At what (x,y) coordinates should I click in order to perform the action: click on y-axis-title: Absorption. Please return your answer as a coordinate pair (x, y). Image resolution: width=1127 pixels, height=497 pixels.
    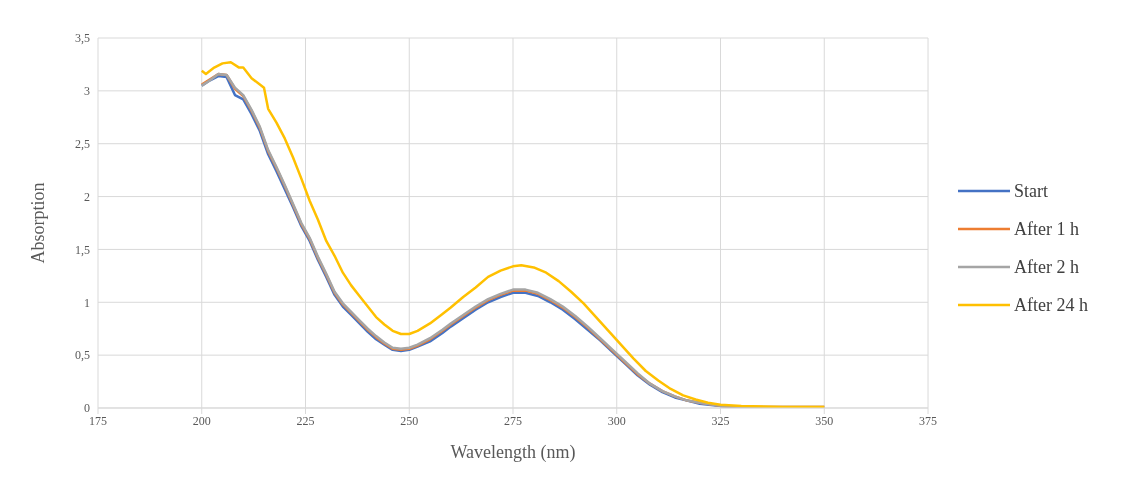
    Looking at the image, I should click on (38, 223).